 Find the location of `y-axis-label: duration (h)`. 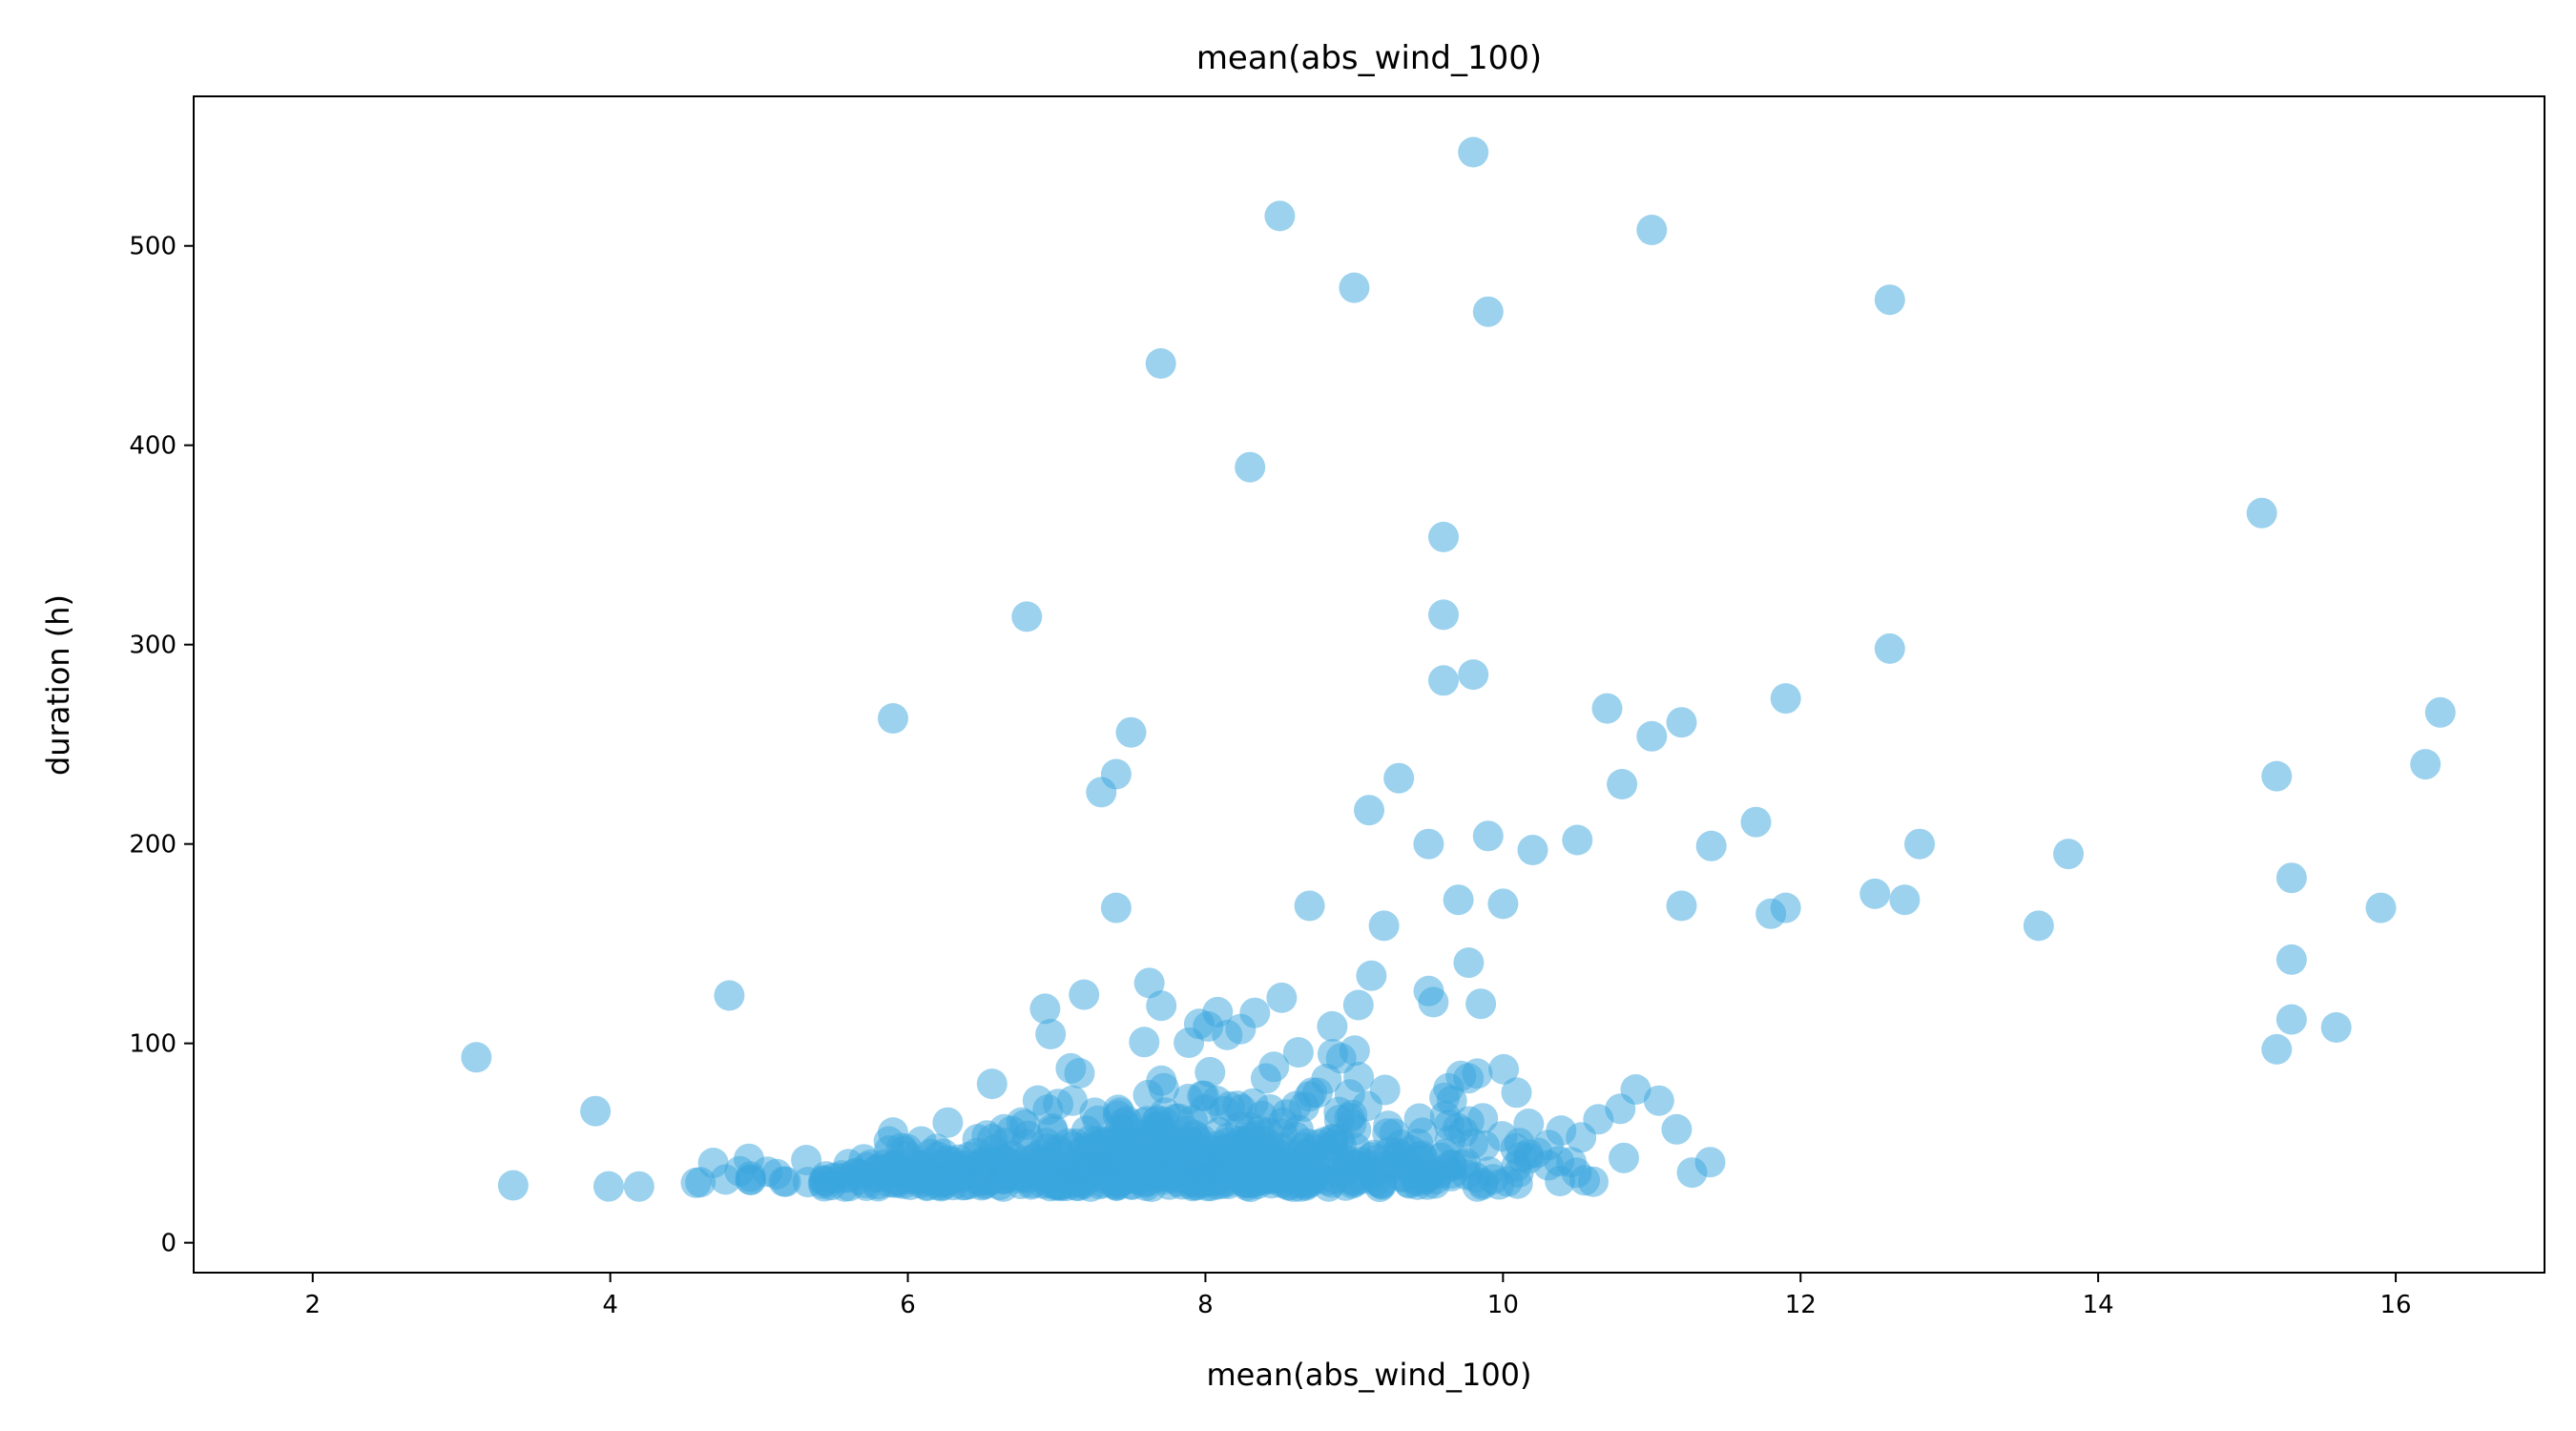

y-axis-label: duration (h) is located at coordinates (58, 685).